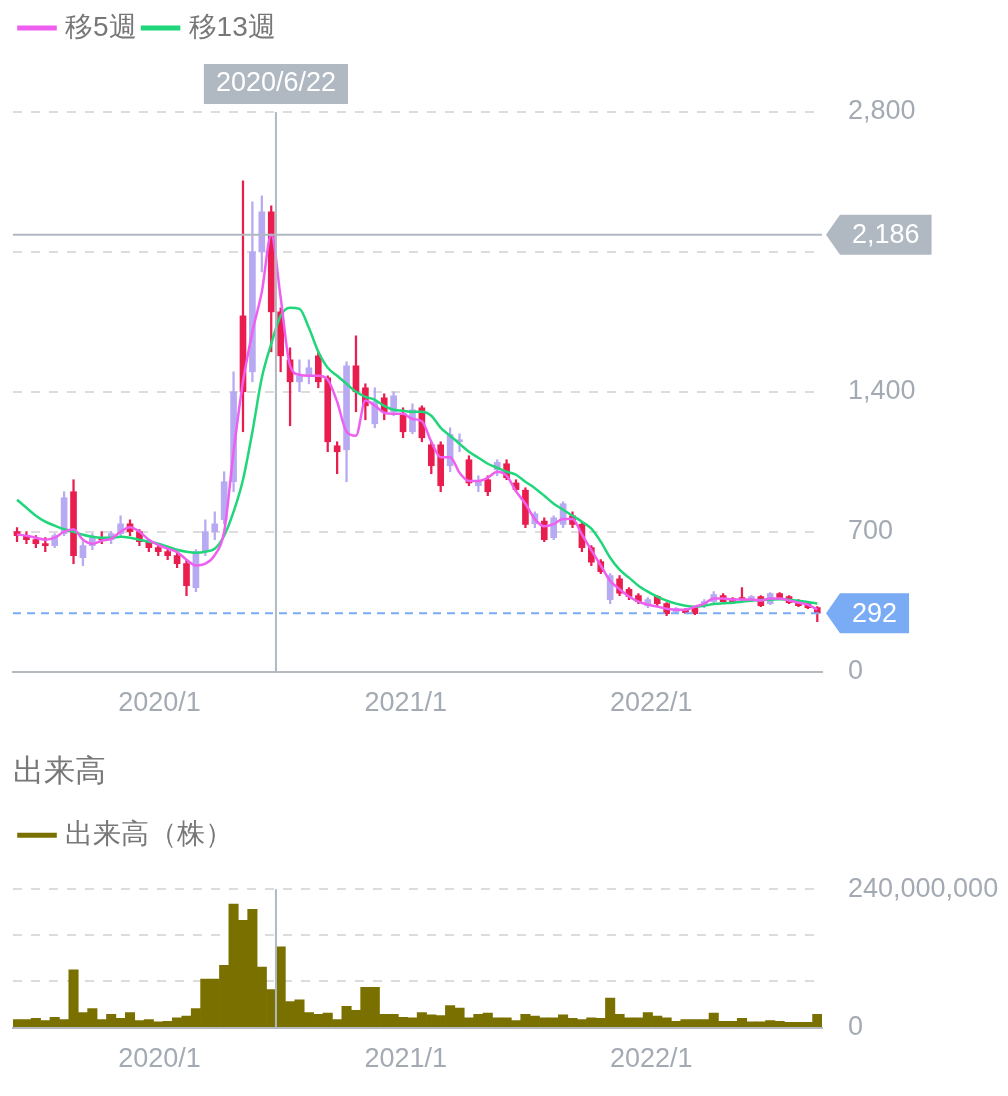 This screenshot has width=1008, height=1096. Describe the element at coordinates (275, 82) in the screenshot. I see `ref-line-label: 2020/6/22` at that location.